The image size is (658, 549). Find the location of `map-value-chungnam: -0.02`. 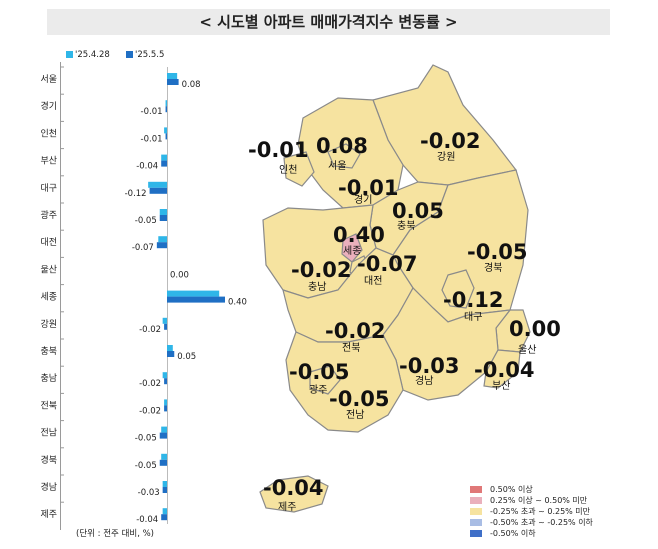

map-value-chungnam: -0.02 is located at coordinates (321, 270).